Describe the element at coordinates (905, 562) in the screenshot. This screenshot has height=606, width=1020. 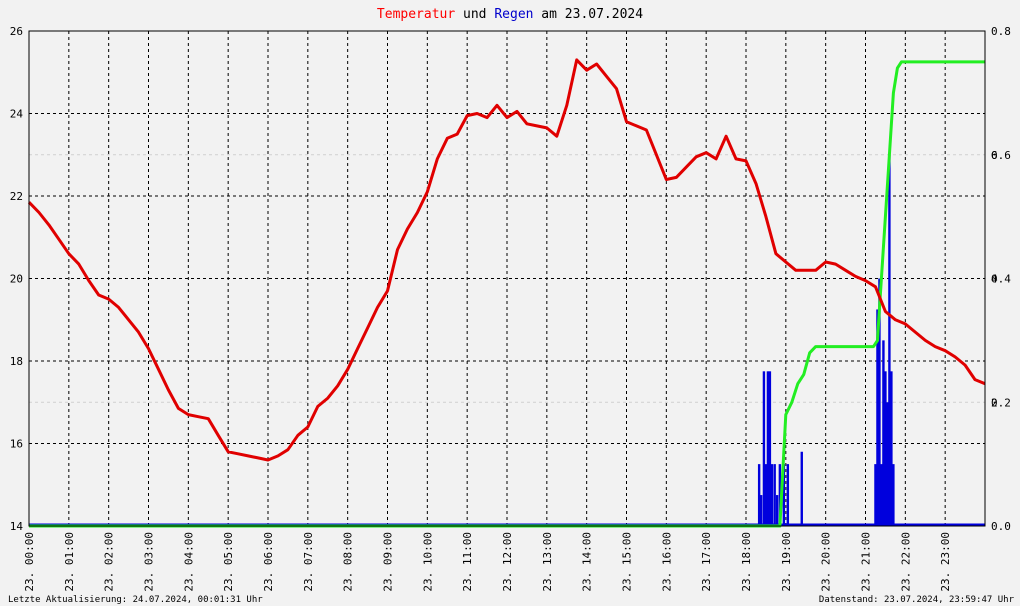
I see `x-tick-label: 23. 22:00` at that location.